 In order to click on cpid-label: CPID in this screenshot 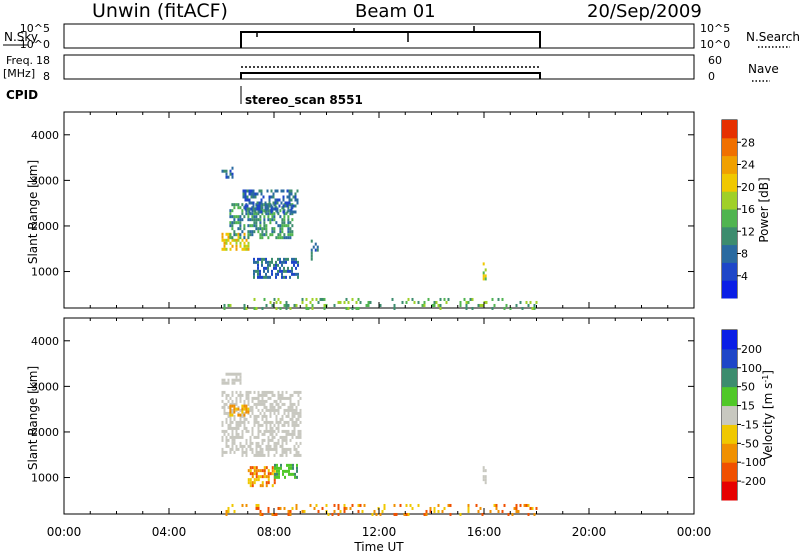, I will do `click(22, 95)`.